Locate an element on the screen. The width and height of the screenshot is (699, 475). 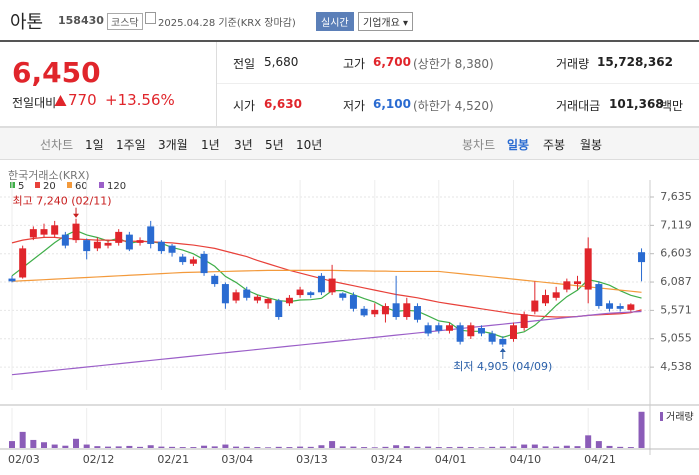
quote-value: 6,100 is located at coordinates (392, 104).